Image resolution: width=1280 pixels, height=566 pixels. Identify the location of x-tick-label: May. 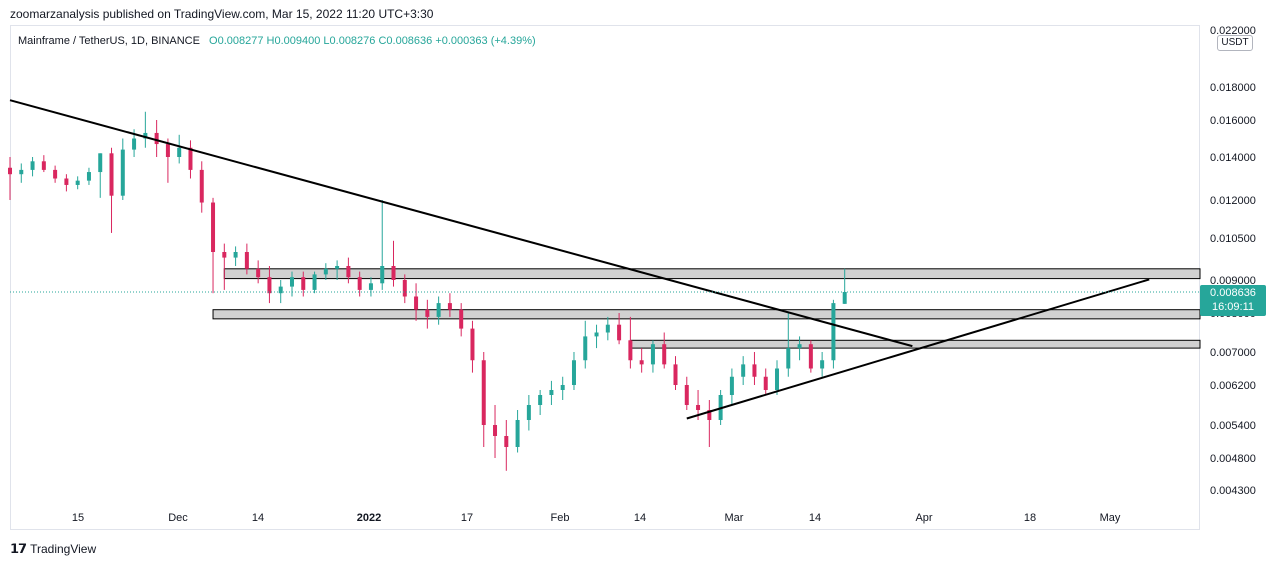
(1110, 518).